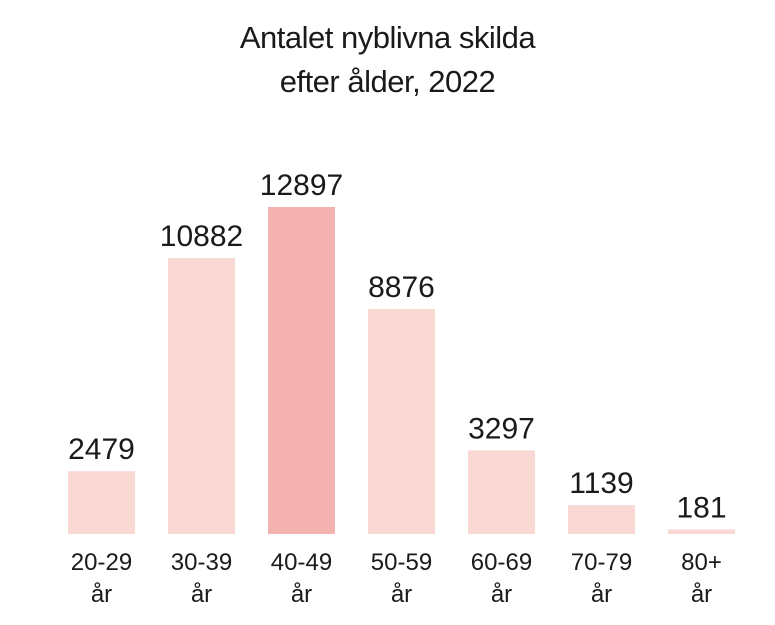  Describe the element at coordinates (401, 287) in the screenshot. I see `value-label-50-59: 8876` at that location.